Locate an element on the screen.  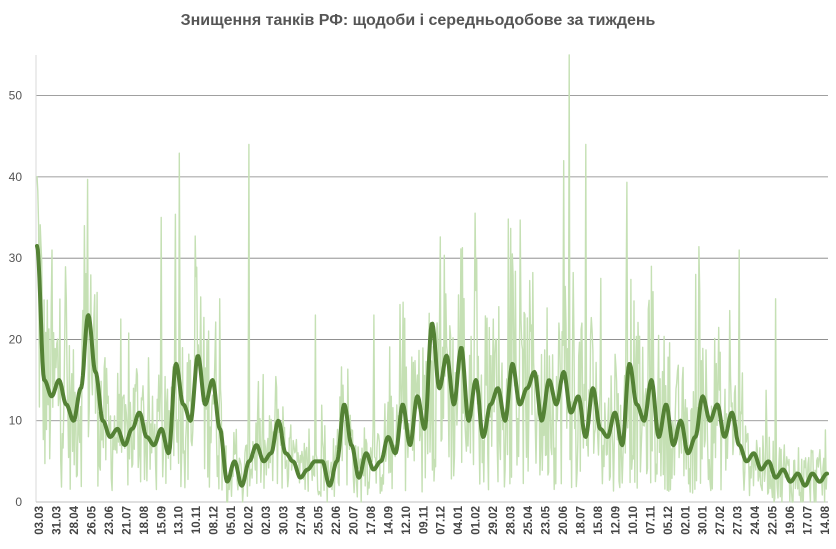
x-tick-label: 19.06 is located at coordinates (791, 520).